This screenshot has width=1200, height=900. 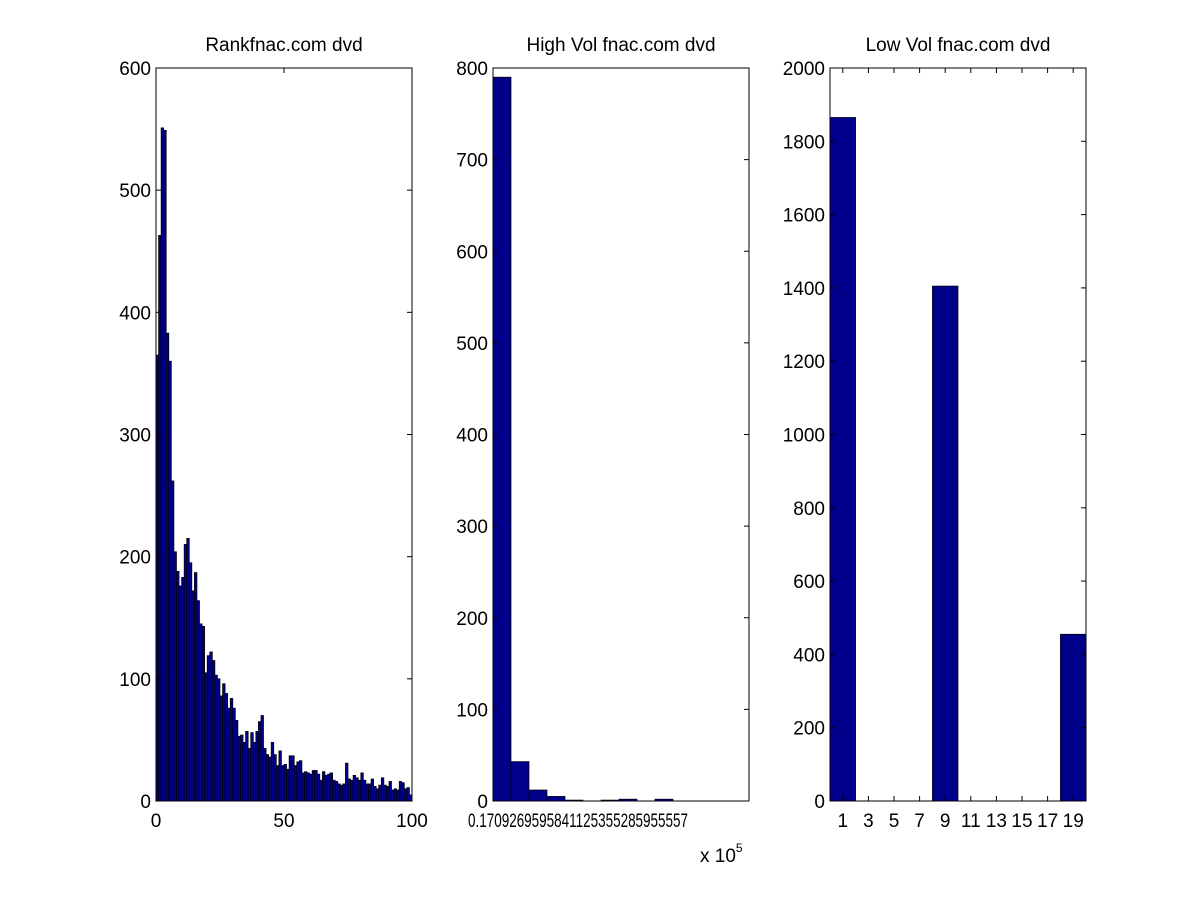 I want to click on 2-y-tick-label: 1800, so click(x=804, y=142).